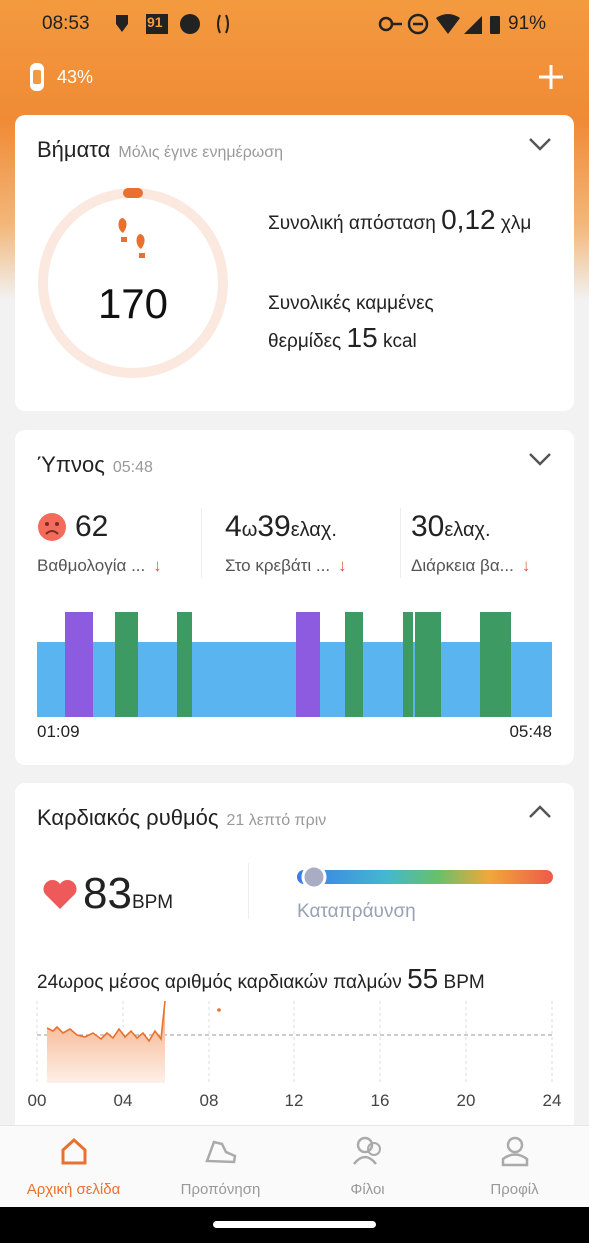 This screenshot has height=1243, width=589. Describe the element at coordinates (201, 152) in the screenshot. I see `steps-updated: Μόλις έγινε ενημέρωση` at that location.